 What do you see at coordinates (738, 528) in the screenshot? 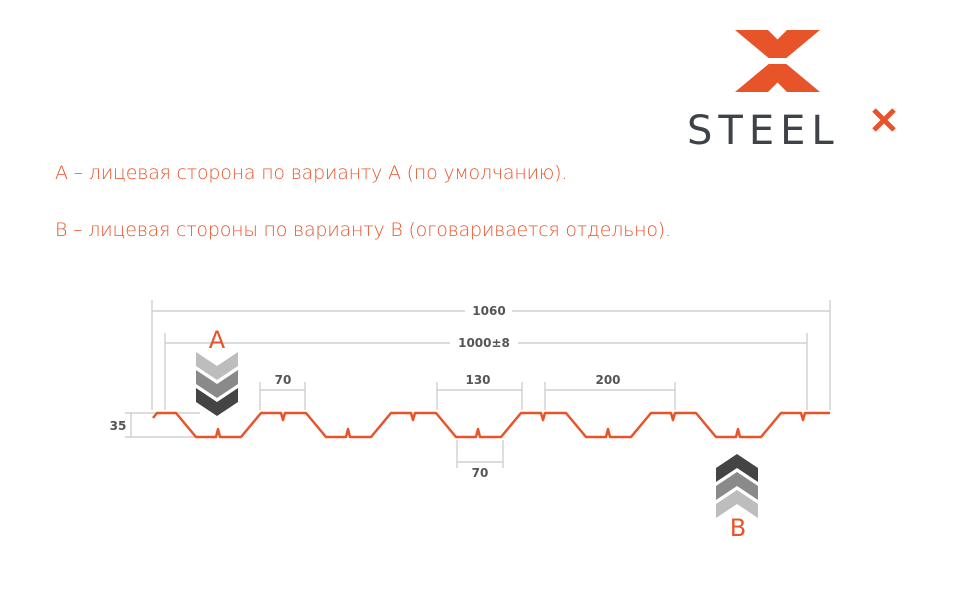
I see `side-b-label: B` at bounding box center [738, 528].